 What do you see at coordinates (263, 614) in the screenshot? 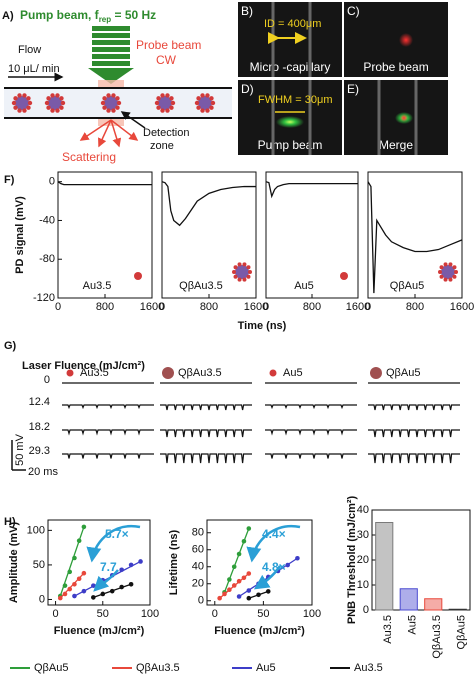
I see `x-tick-label: 50` at bounding box center [263, 614].